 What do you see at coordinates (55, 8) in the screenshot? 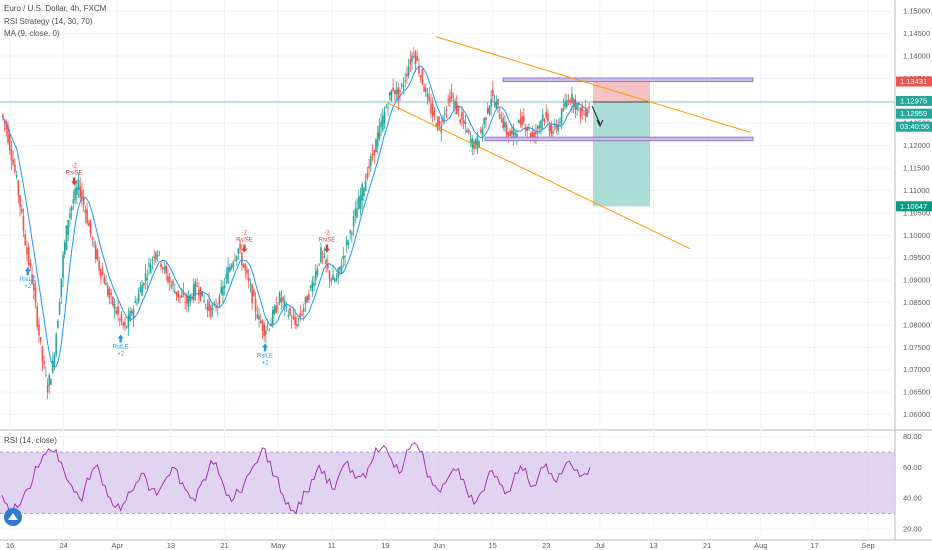
I see `symbol-title: Euro / U.S. Dollar, 4h, FXCM` at bounding box center [55, 8].